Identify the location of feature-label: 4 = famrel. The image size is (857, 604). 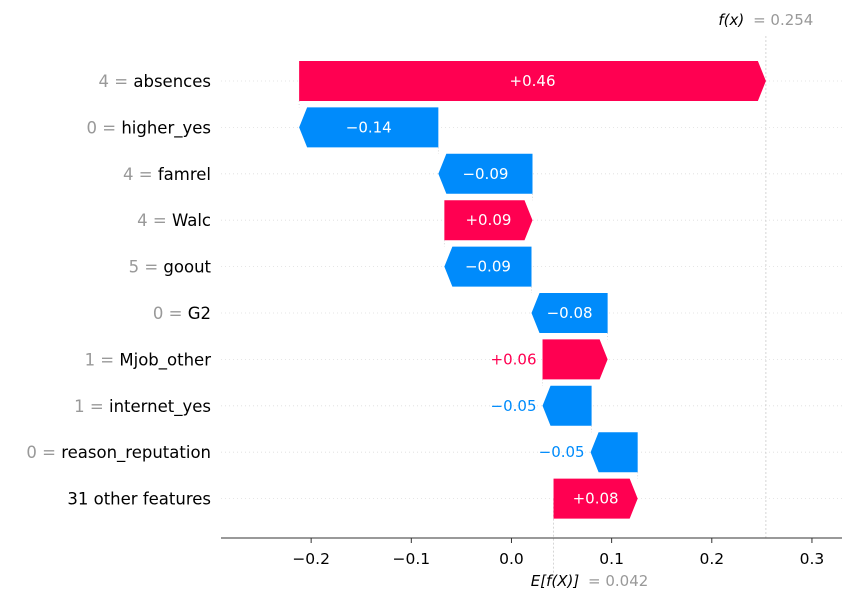
(167, 173).